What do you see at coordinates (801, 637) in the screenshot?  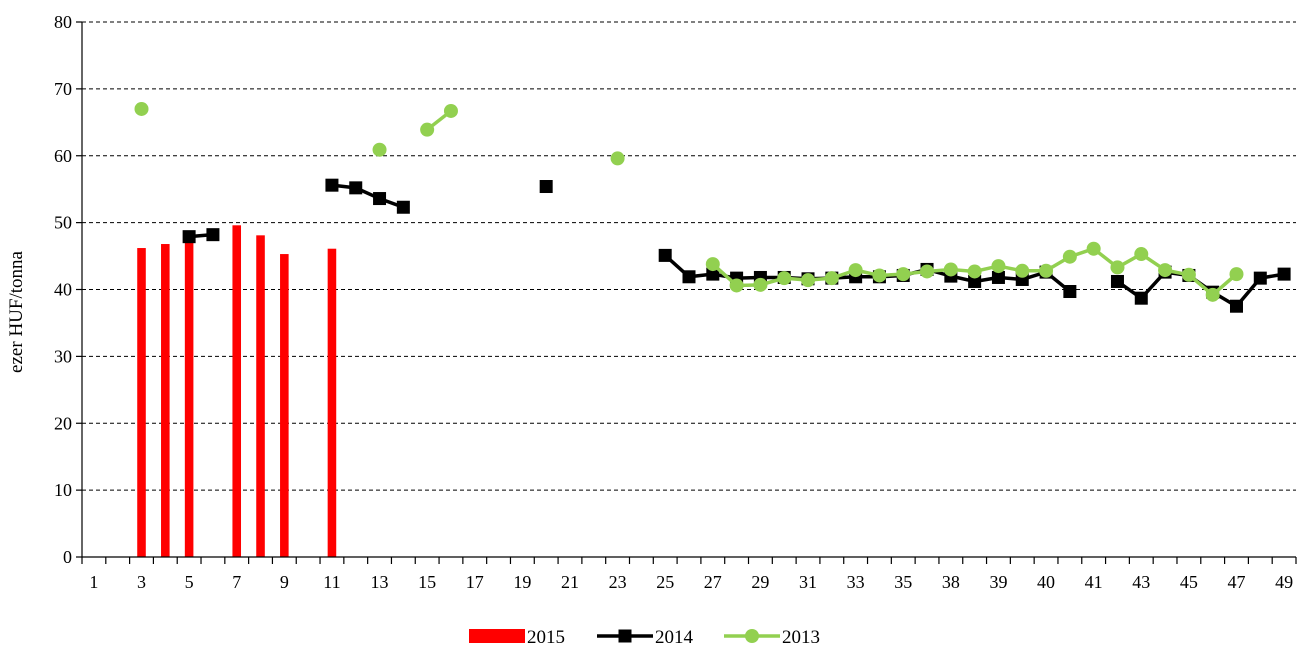 I see `legend-label-2013: 2013` at bounding box center [801, 637].